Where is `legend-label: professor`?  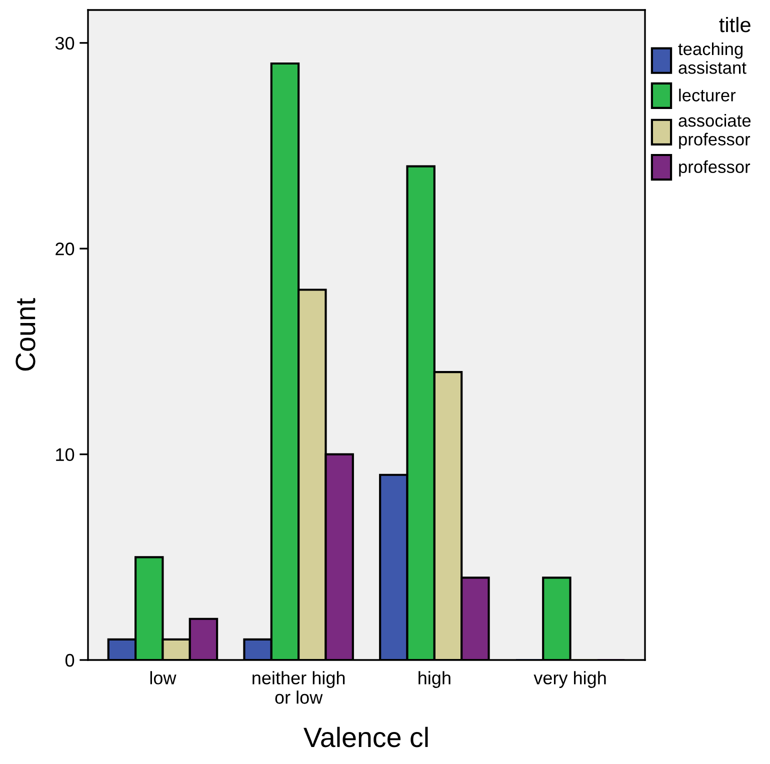
legend-label: professor is located at coordinates (714, 168).